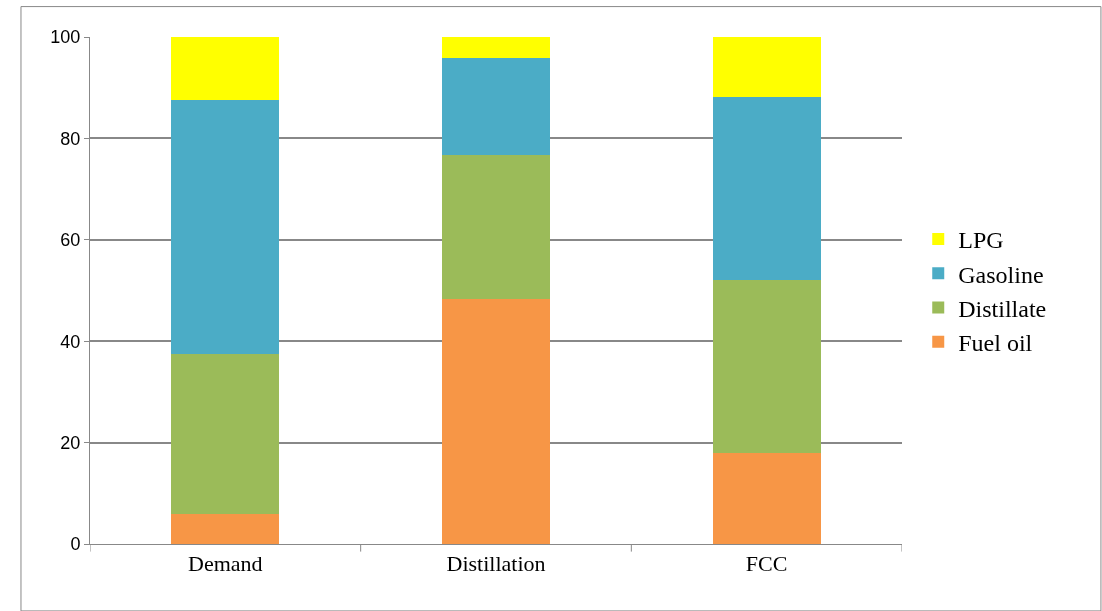 Image resolution: width=1102 pixels, height=611 pixels. What do you see at coordinates (766, 564) in the screenshot?
I see `x-tick-label: FCC` at bounding box center [766, 564].